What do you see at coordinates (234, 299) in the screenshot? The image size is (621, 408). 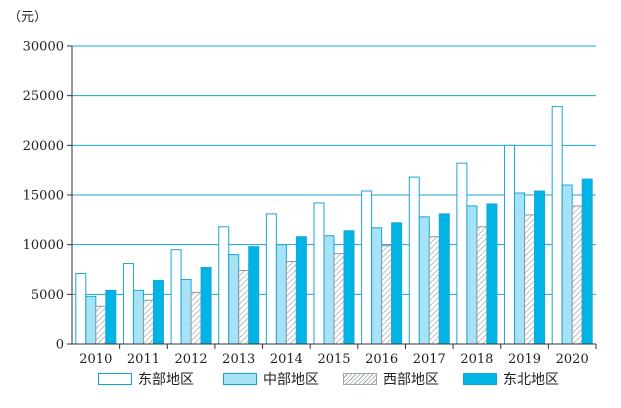 I see `bar-central-2013` at bounding box center [234, 299].